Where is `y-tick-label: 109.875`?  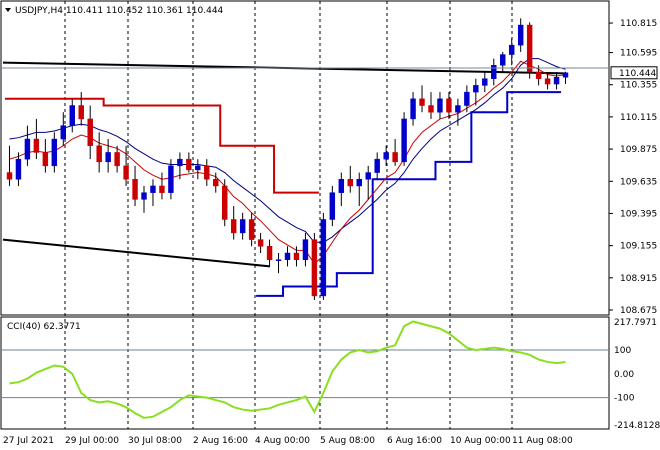 y-tick-label: 109.875 is located at coordinates (638, 150).